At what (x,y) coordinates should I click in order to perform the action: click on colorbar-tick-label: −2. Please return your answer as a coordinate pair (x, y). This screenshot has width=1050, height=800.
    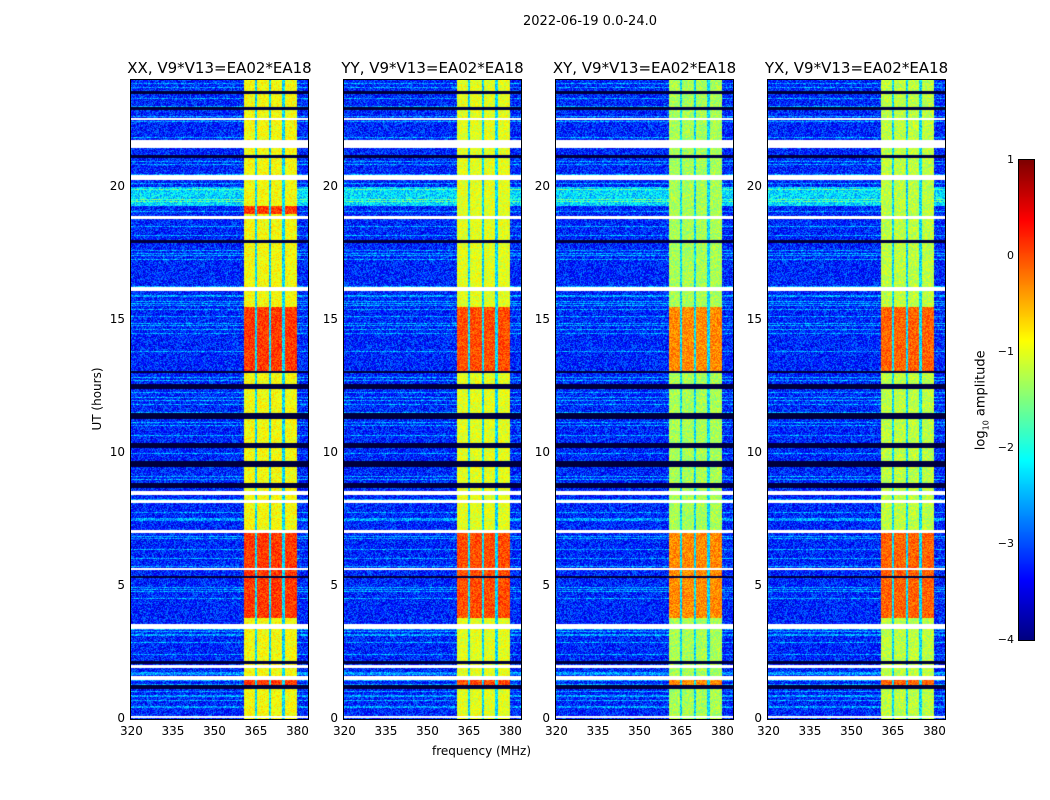
    Looking at the image, I should click on (1005, 447).